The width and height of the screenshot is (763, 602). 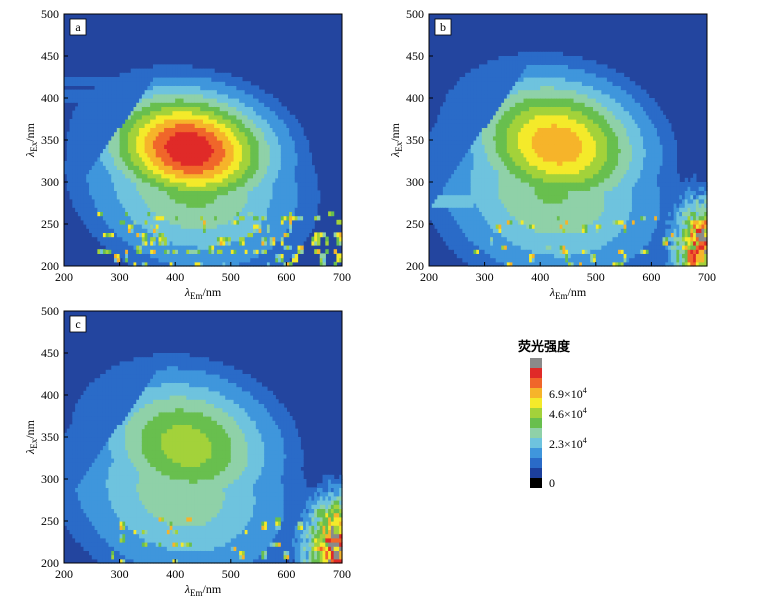 I want to click on legend-label: 4.6×10⁴, so click(x=568, y=414).